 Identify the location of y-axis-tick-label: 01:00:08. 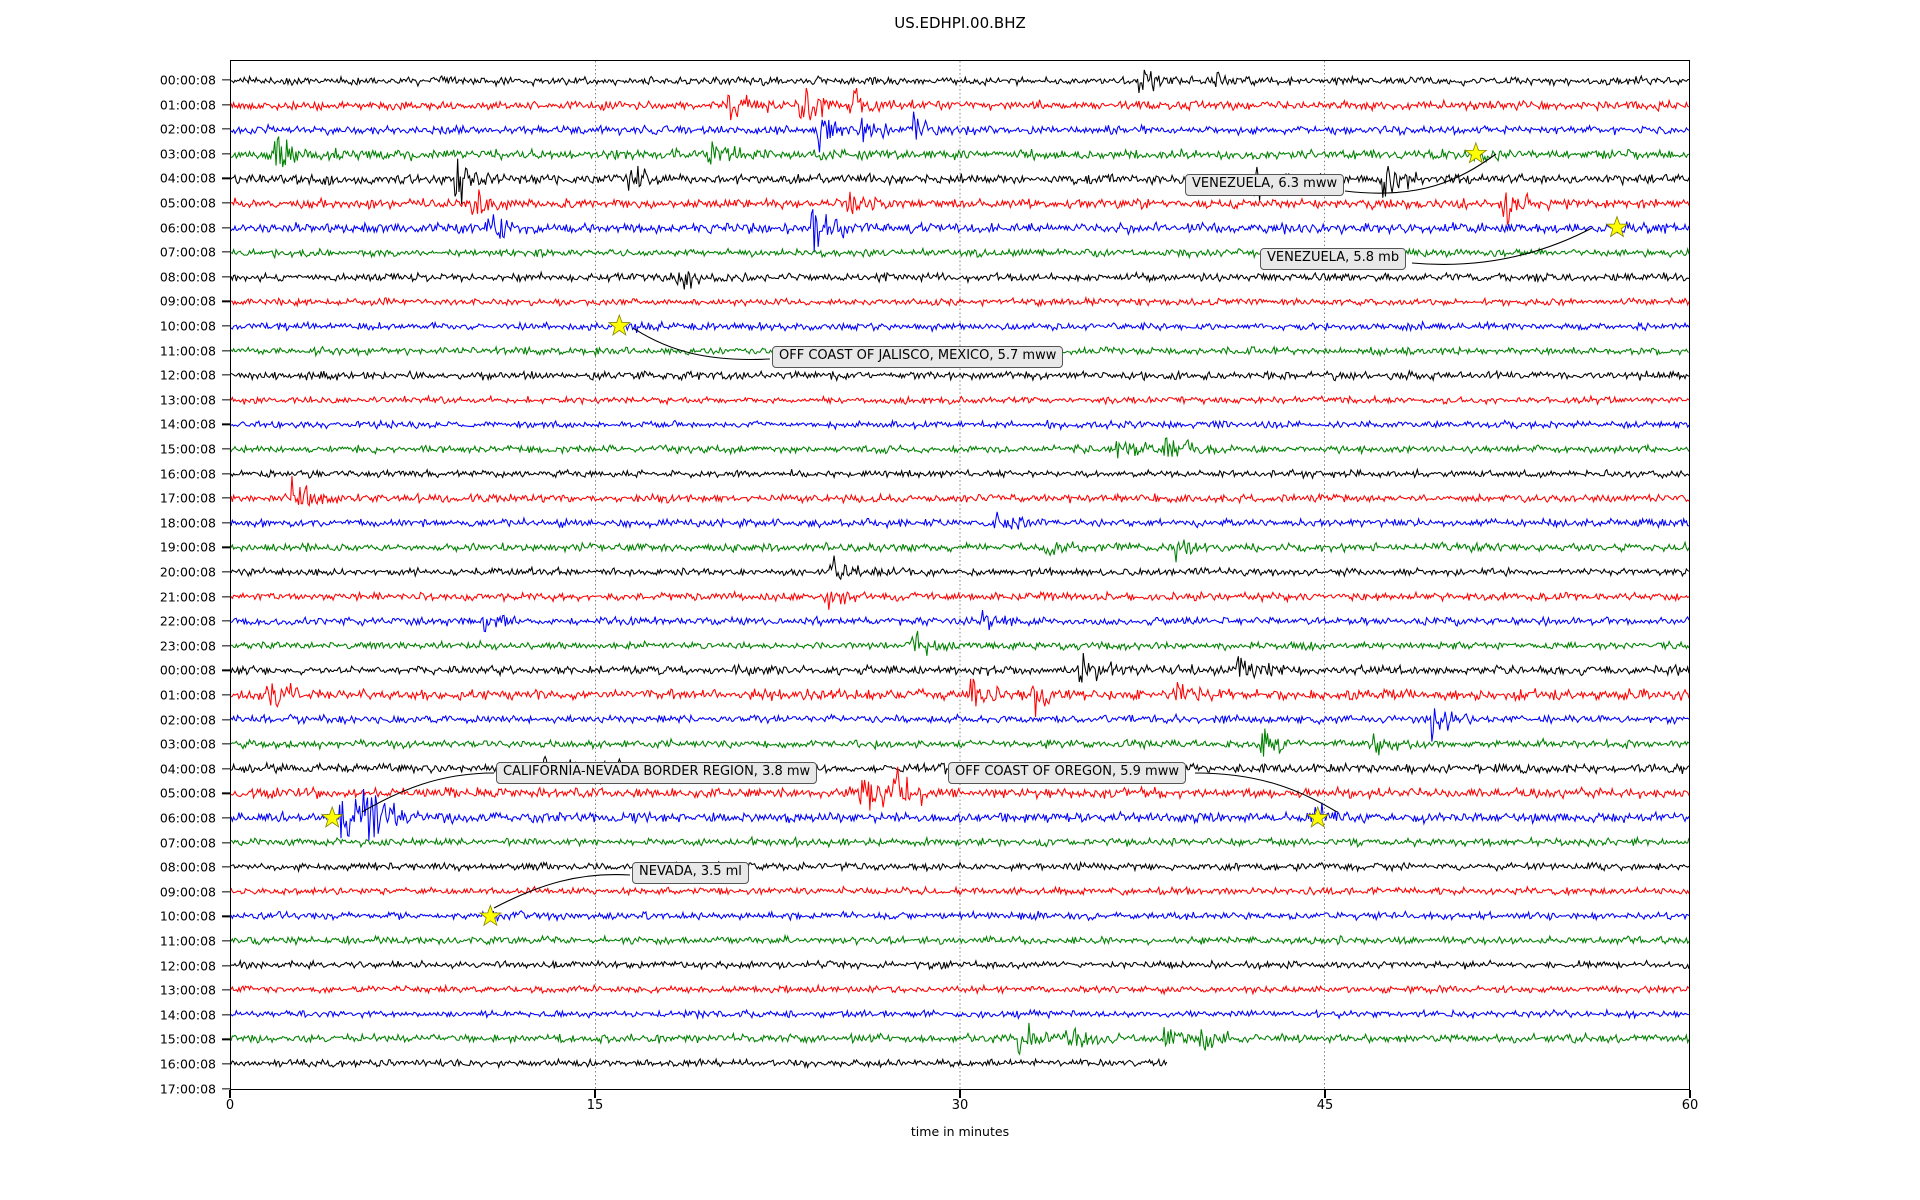
(187, 105).